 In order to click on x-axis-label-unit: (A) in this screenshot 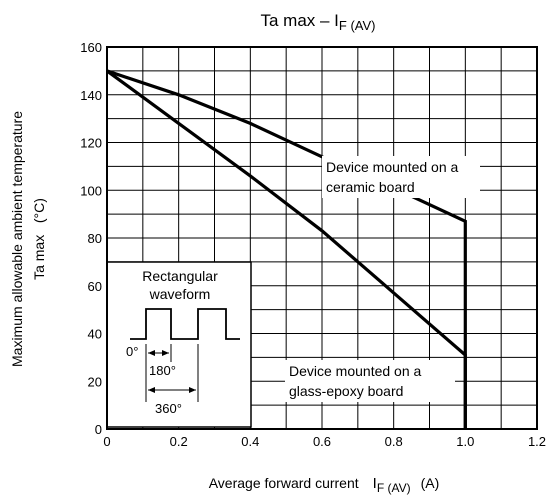, I will do `click(430, 483)`.